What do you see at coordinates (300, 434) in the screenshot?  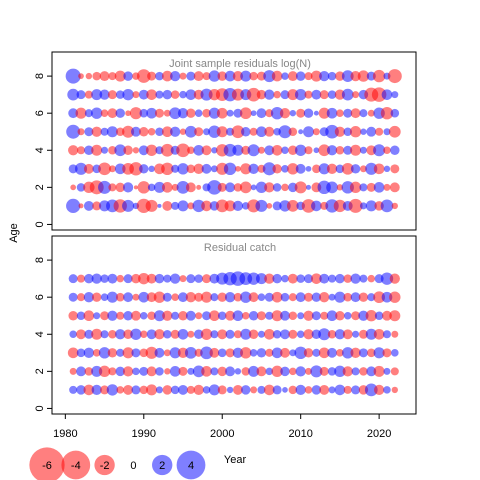 I see `x-tick-label: 2010` at bounding box center [300, 434].